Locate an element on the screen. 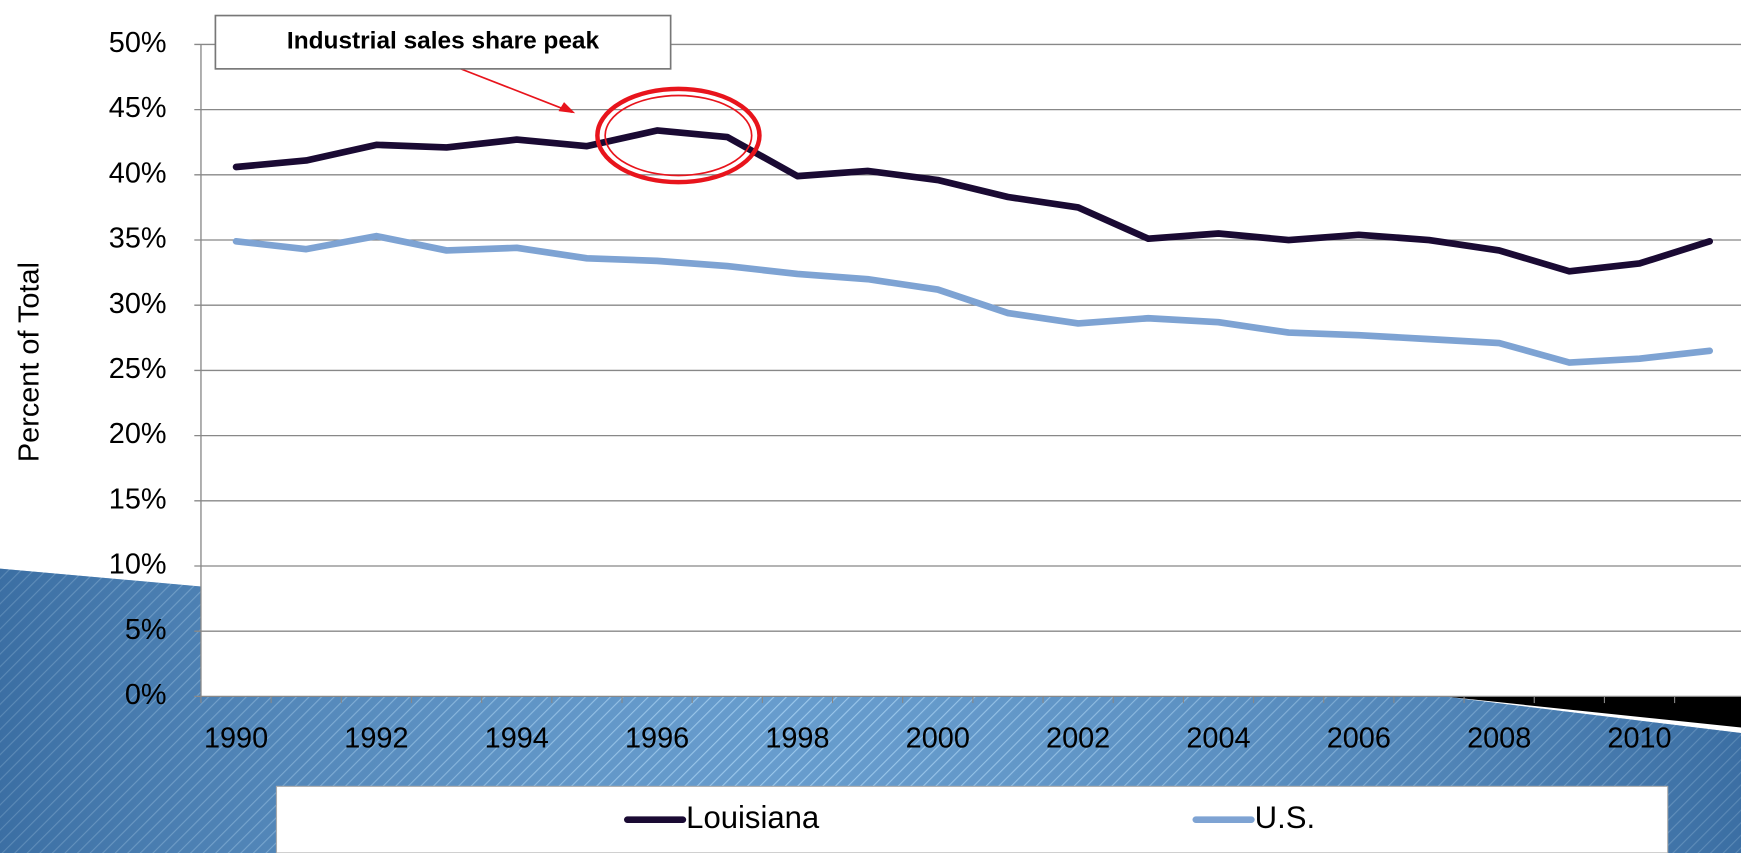 Image resolution: width=1741 pixels, height=853 pixels. y-tick-label: 35% is located at coordinates (138, 239).